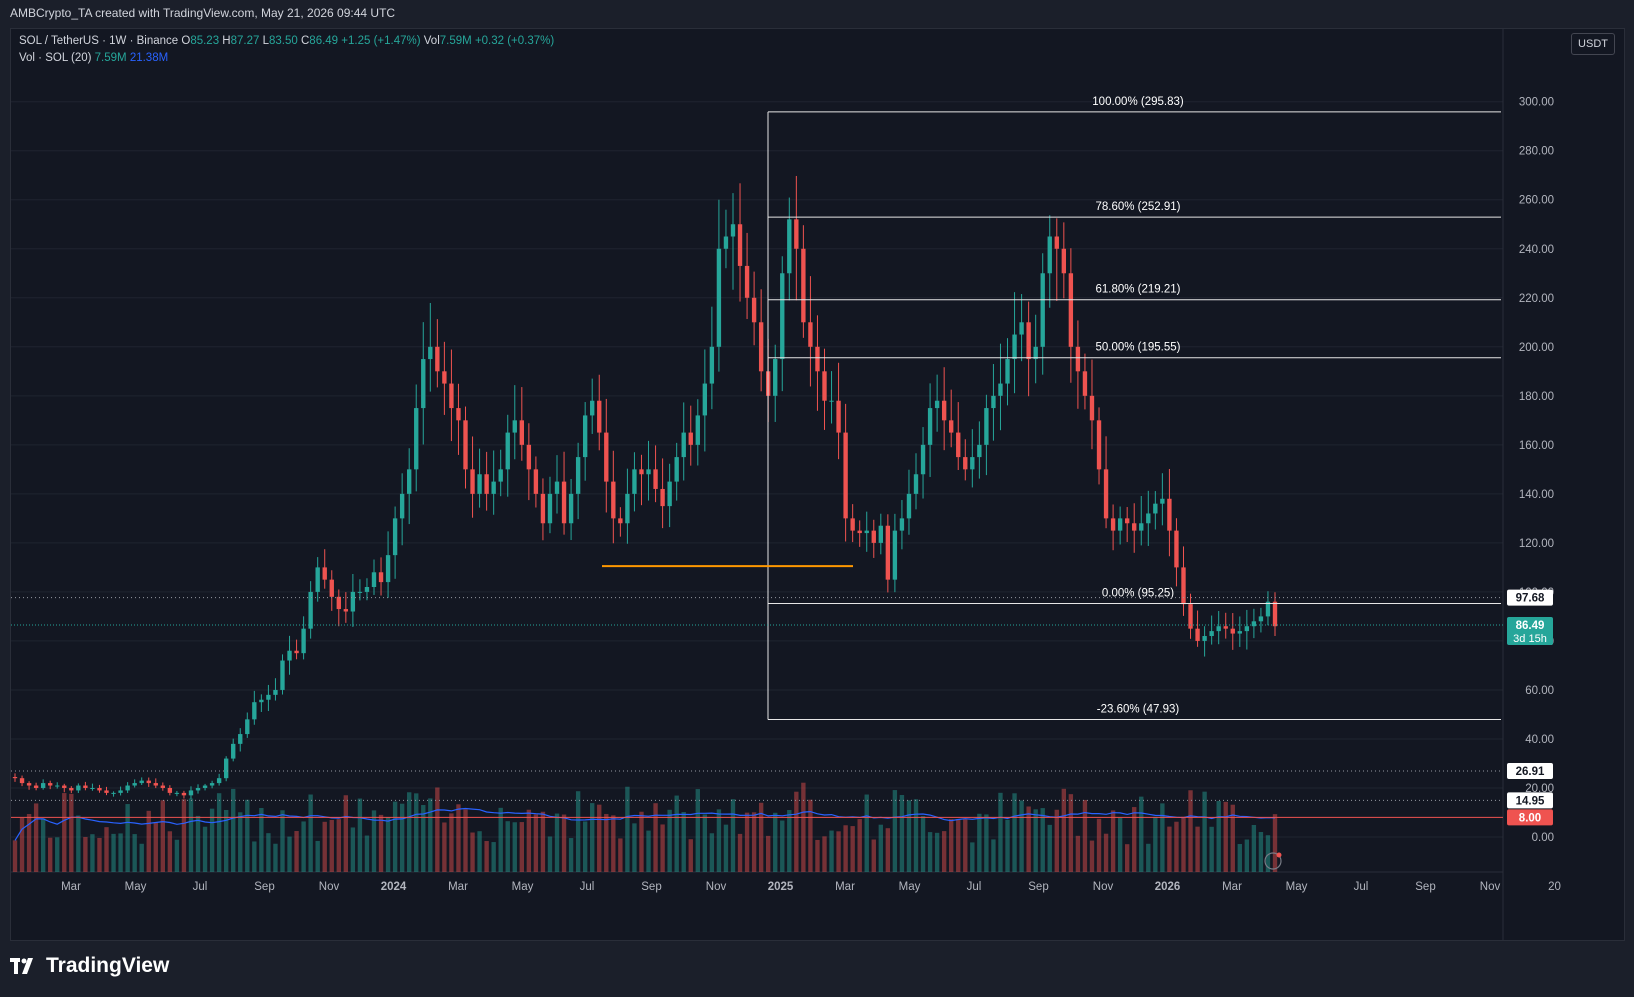 The width and height of the screenshot is (1634, 997). What do you see at coordinates (324, 41) in the screenshot?
I see `close-value: 86.49` at bounding box center [324, 41].